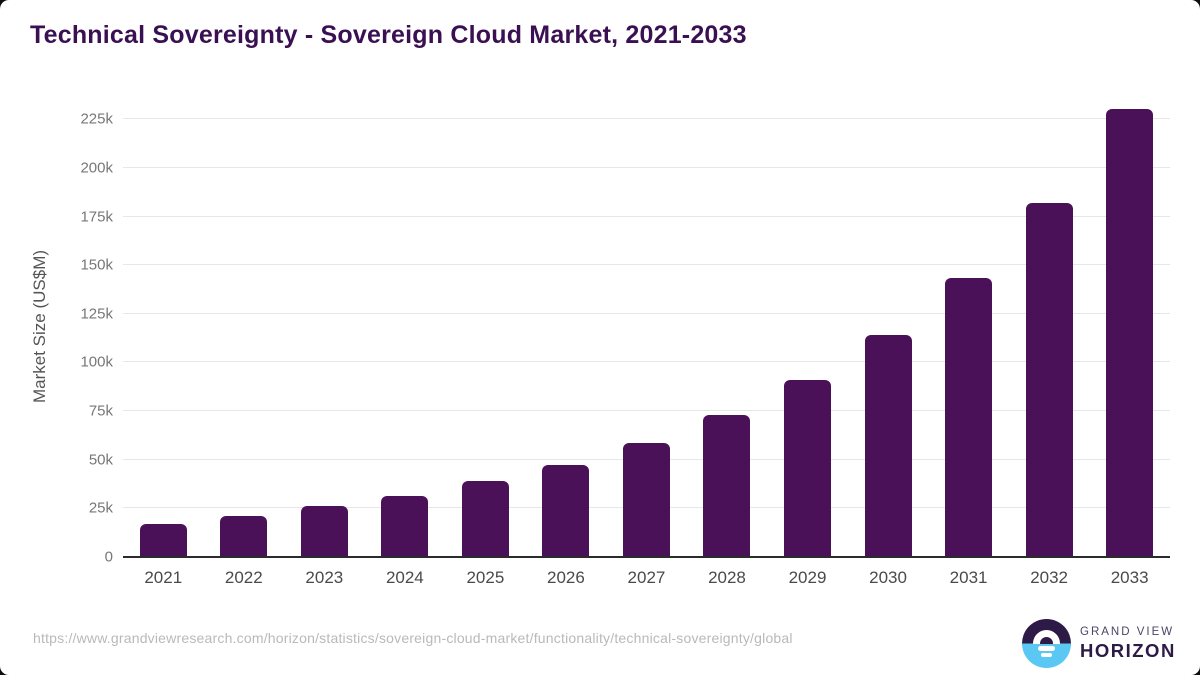  I want to click on bar-2024, so click(405, 526).